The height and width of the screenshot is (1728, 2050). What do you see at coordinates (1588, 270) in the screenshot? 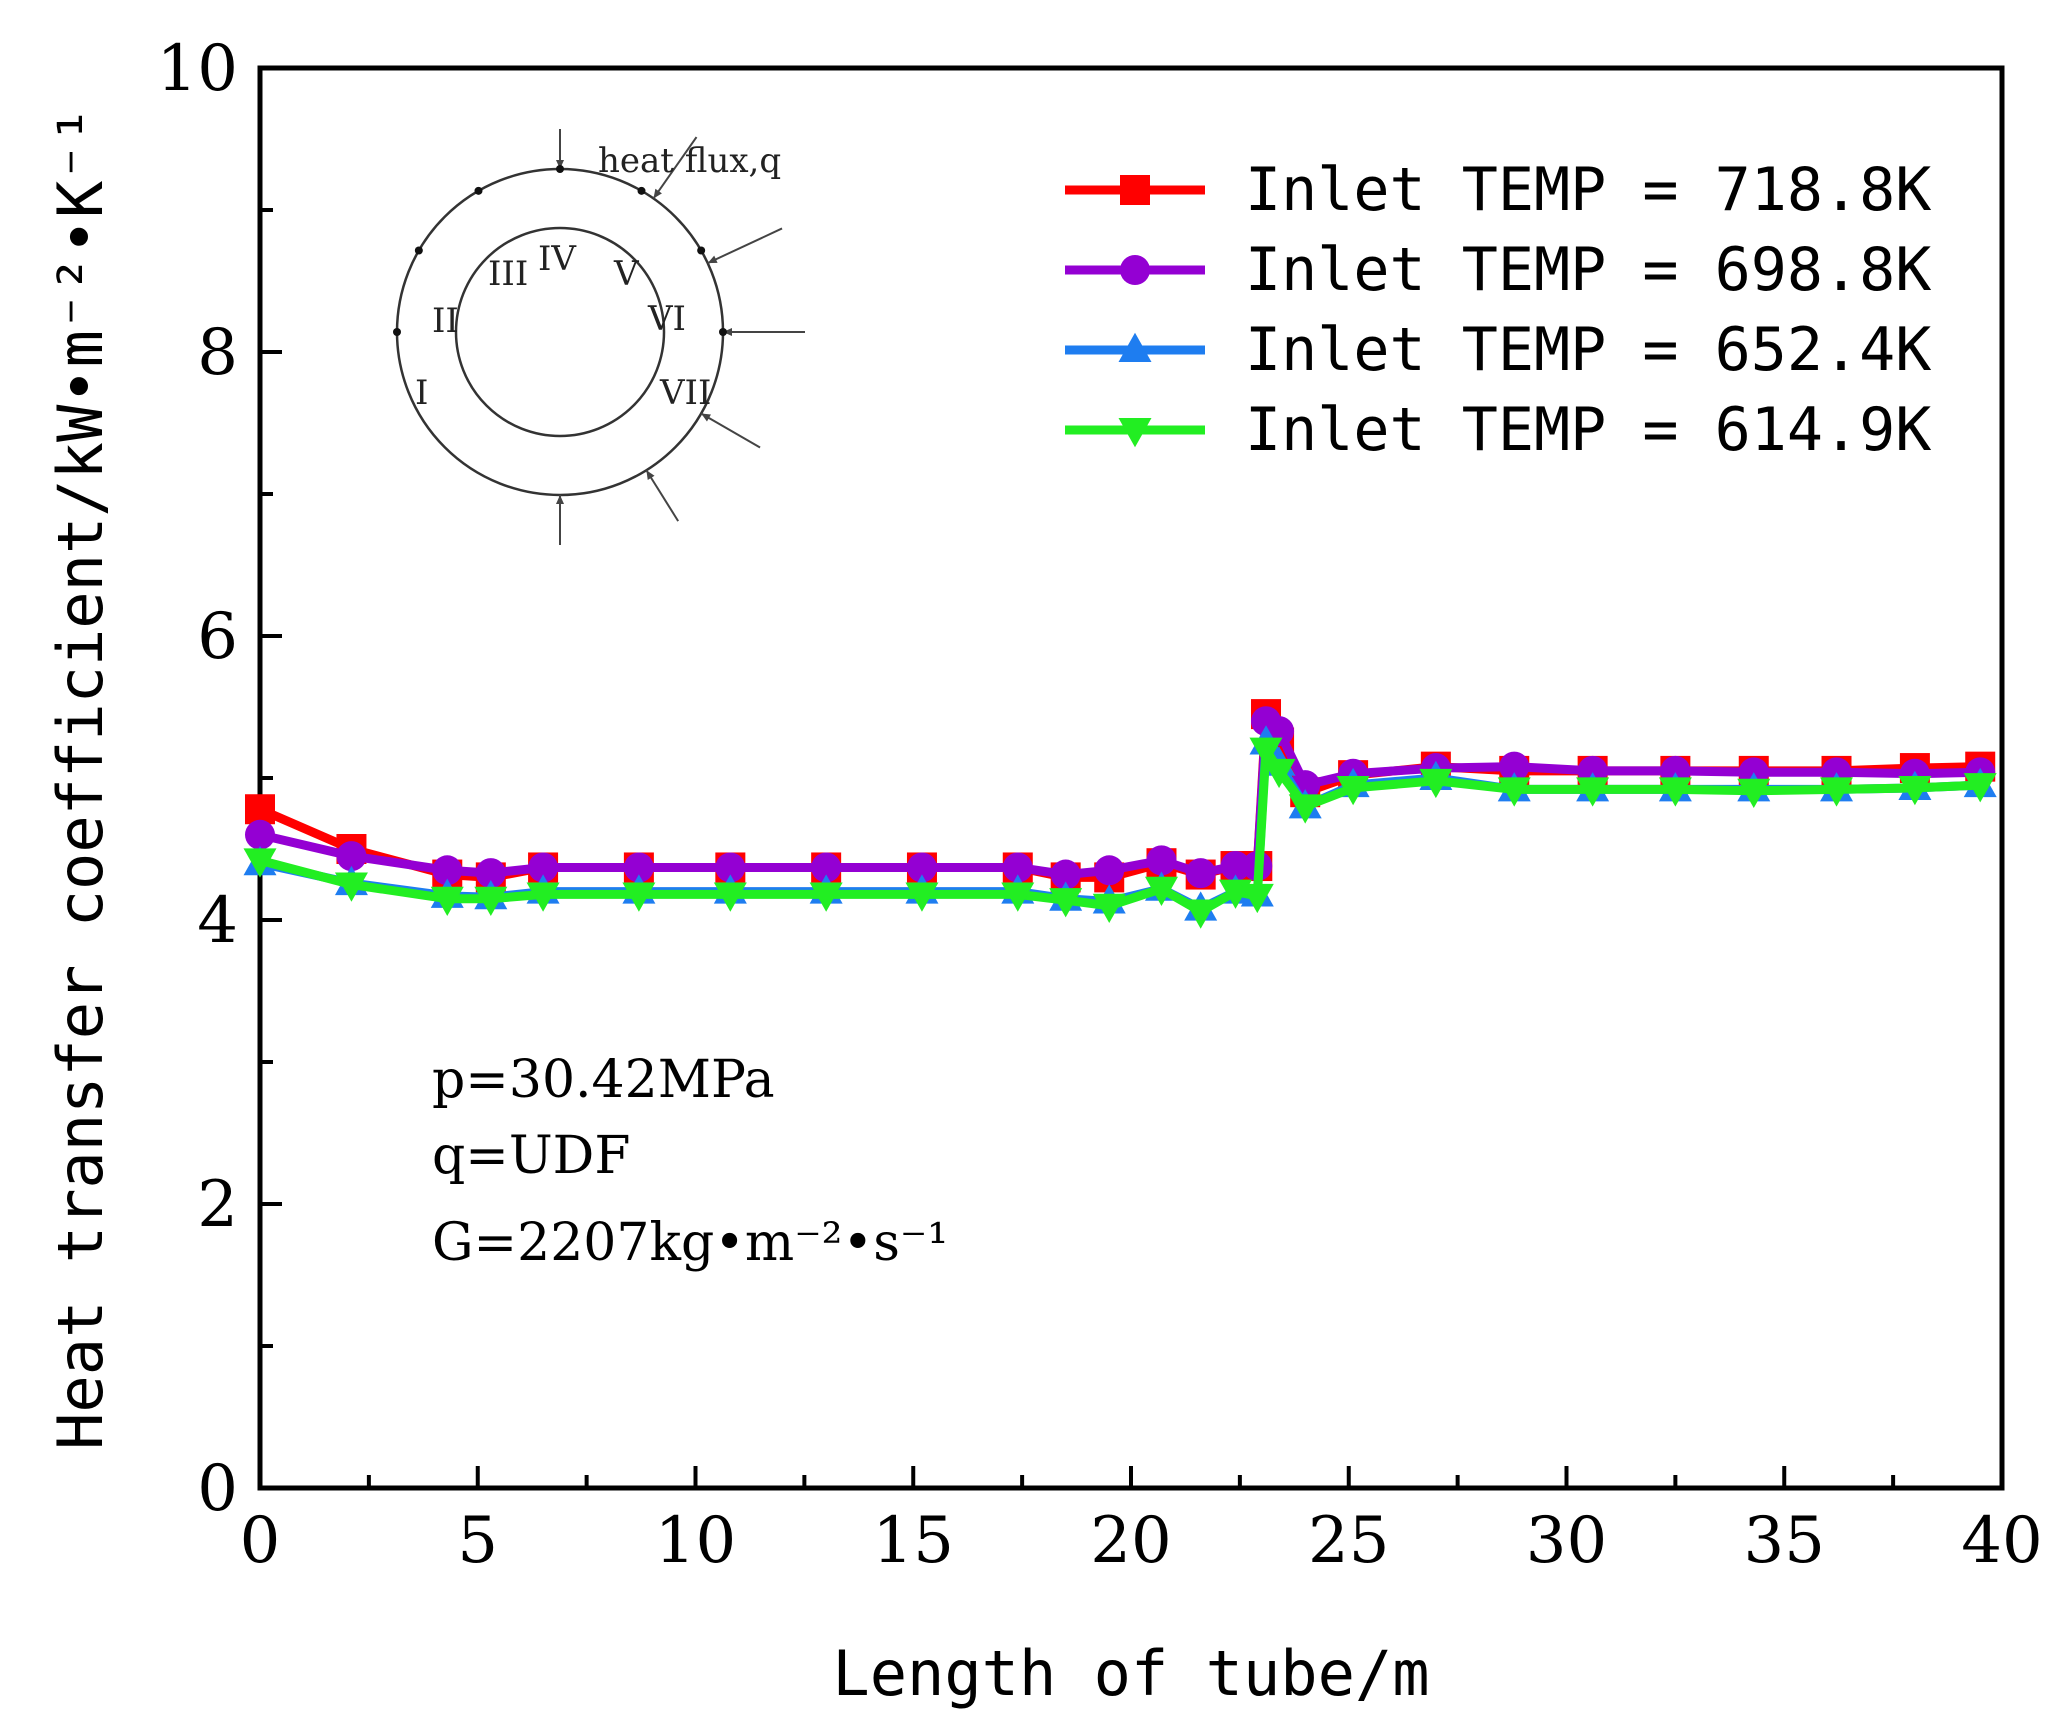
I see `legend-label: Inlet TEMP = 698.8K` at bounding box center [1588, 270].